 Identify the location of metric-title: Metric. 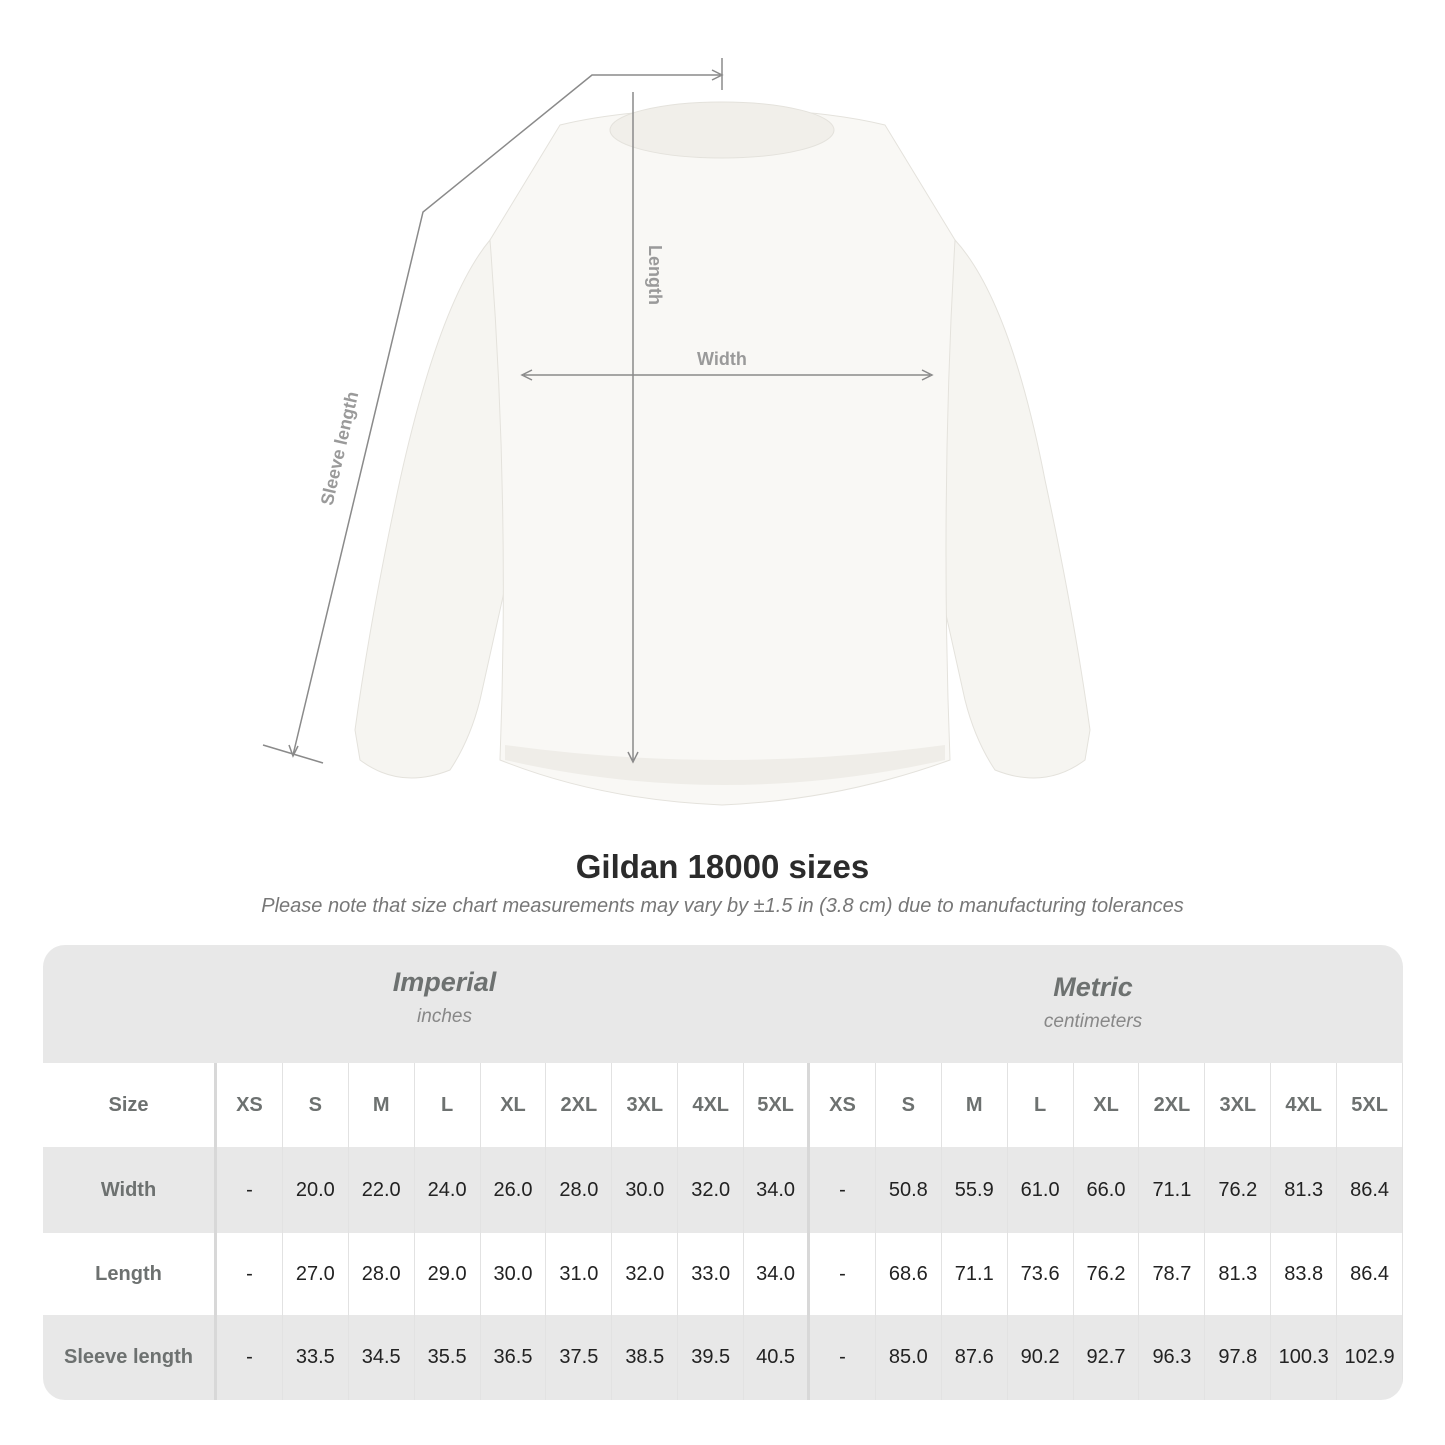
(1093, 987).